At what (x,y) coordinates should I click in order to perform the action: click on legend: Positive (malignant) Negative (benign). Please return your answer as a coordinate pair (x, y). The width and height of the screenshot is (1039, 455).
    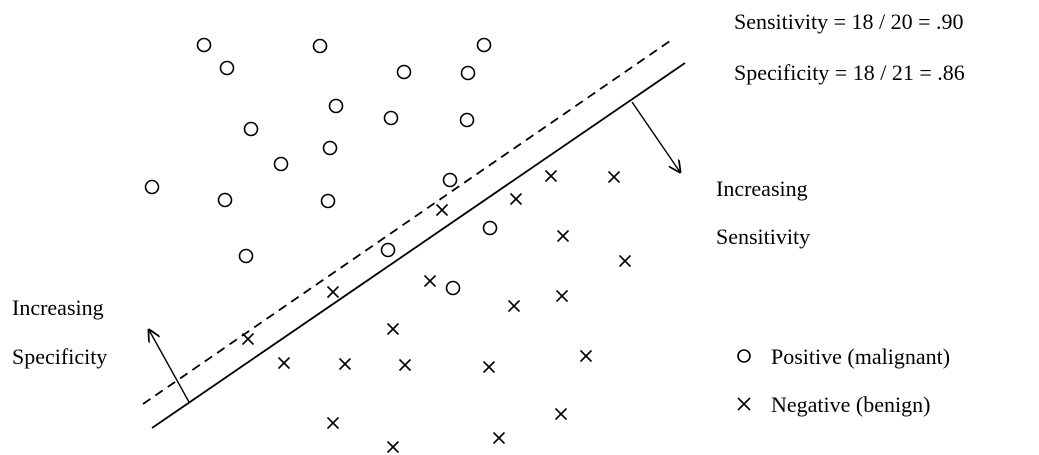
    Looking at the image, I should click on (843, 380).